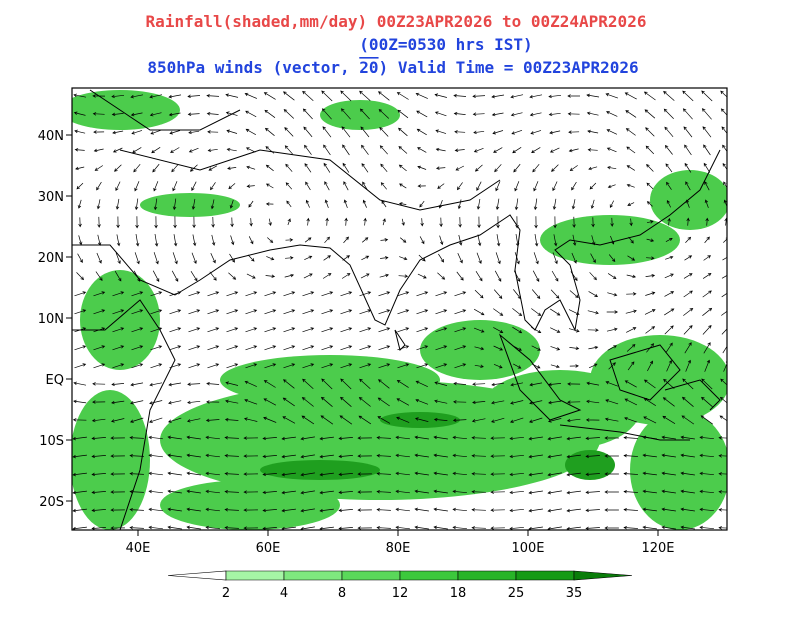 This screenshot has width=800, height=618. What do you see at coordinates (51, 258) in the screenshot?
I see `y-tick-label: 20N` at bounding box center [51, 258].